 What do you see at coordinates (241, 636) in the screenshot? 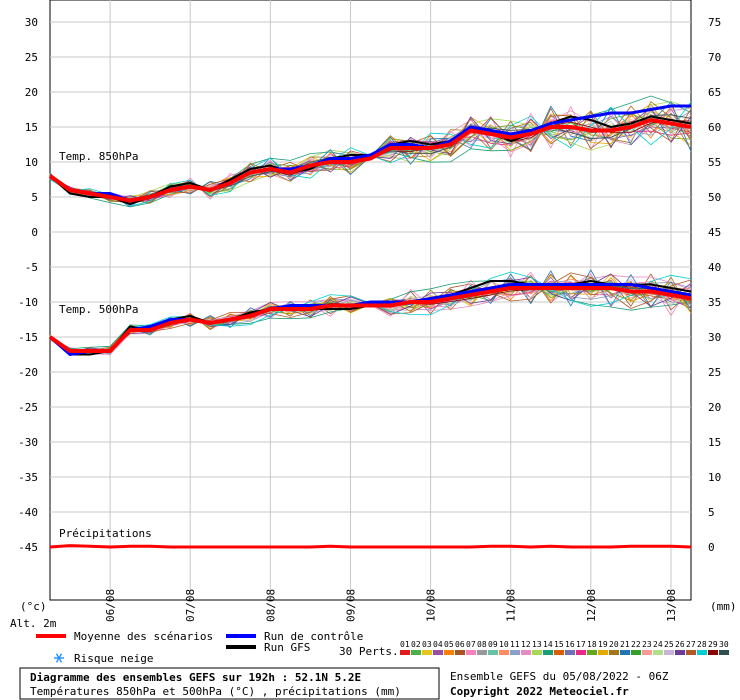
I see `legend-swatch-control` at bounding box center [241, 636].